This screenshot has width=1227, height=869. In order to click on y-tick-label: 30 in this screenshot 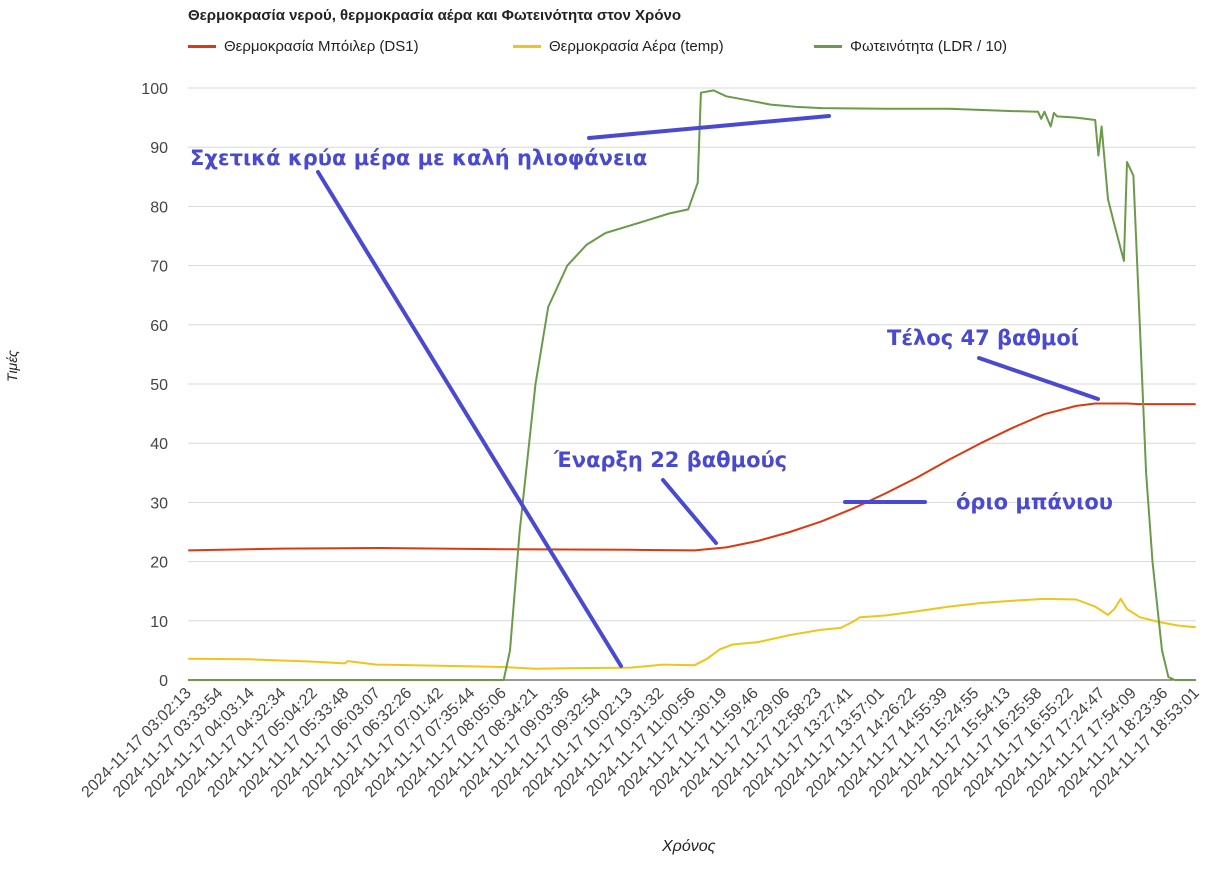, I will do `click(159, 503)`.